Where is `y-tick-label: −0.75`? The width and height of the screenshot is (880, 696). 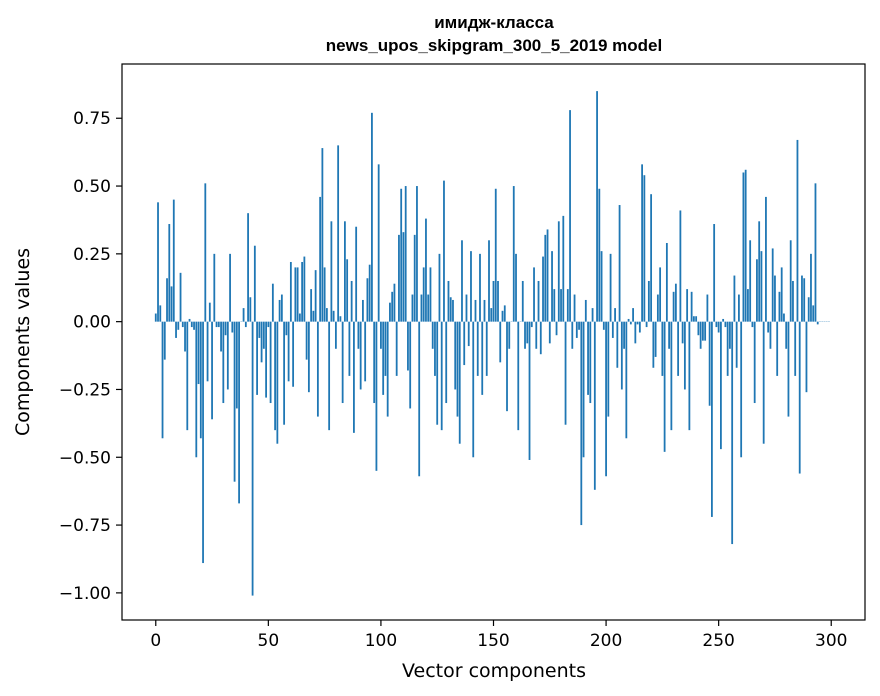
y-tick-label: −0.75 is located at coordinates (85, 526).